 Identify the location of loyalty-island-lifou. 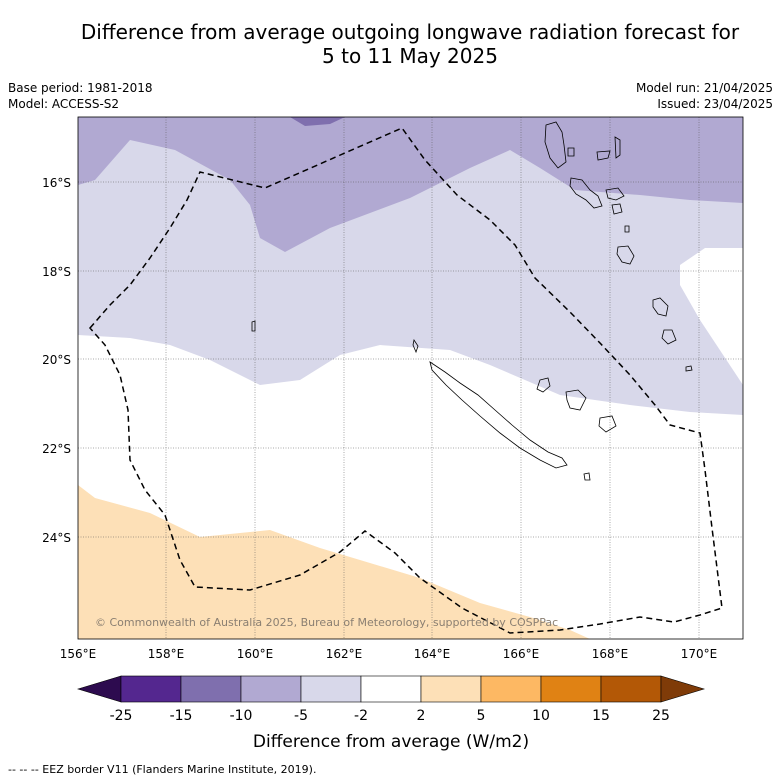
(576, 400).